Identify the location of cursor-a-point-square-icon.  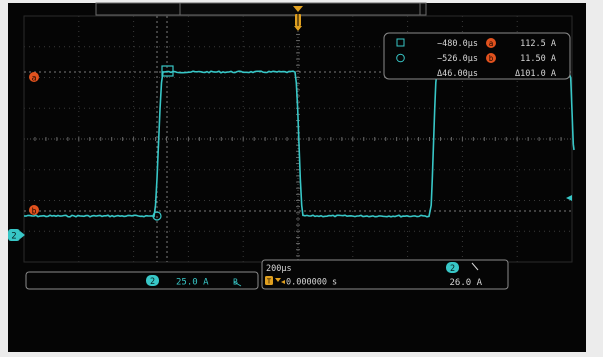
(167, 71).